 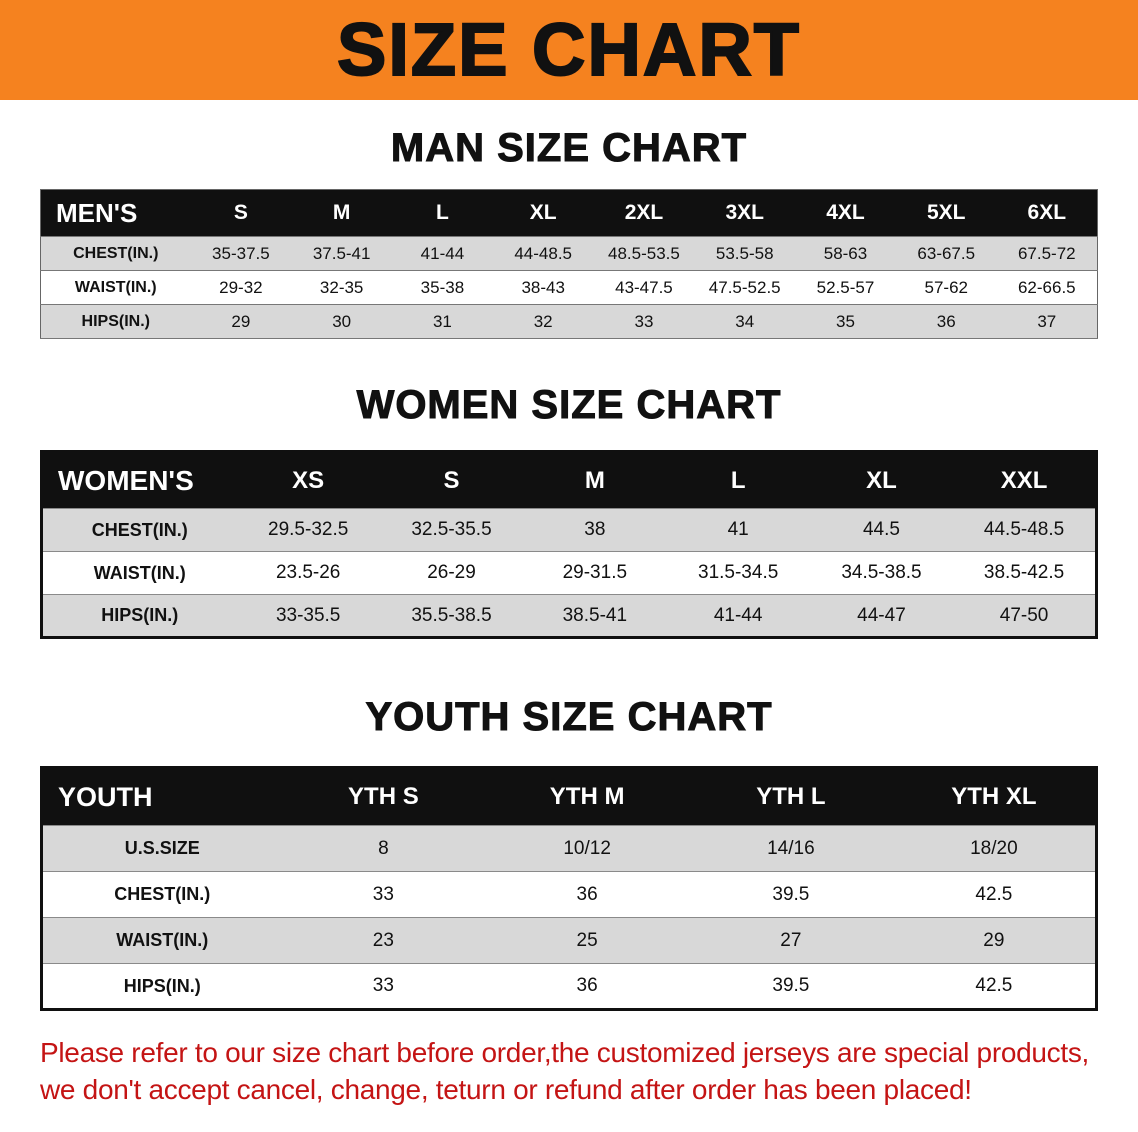 What do you see at coordinates (569, 148) in the screenshot?
I see `man-size-chart-heading: MAN SIZE CHART` at bounding box center [569, 148].